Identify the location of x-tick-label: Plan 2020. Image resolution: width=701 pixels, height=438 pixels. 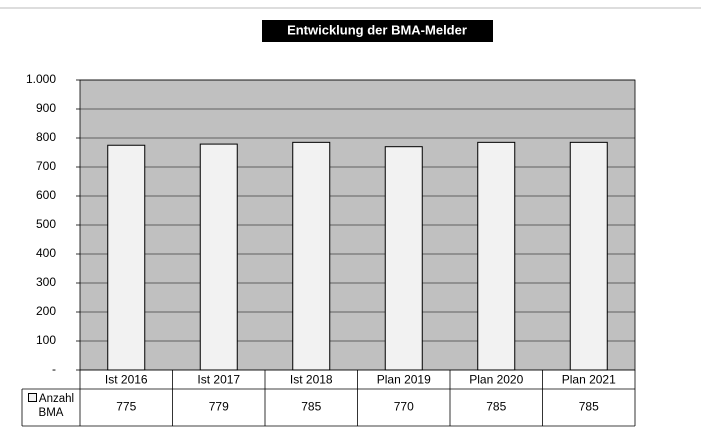
(496, 380).